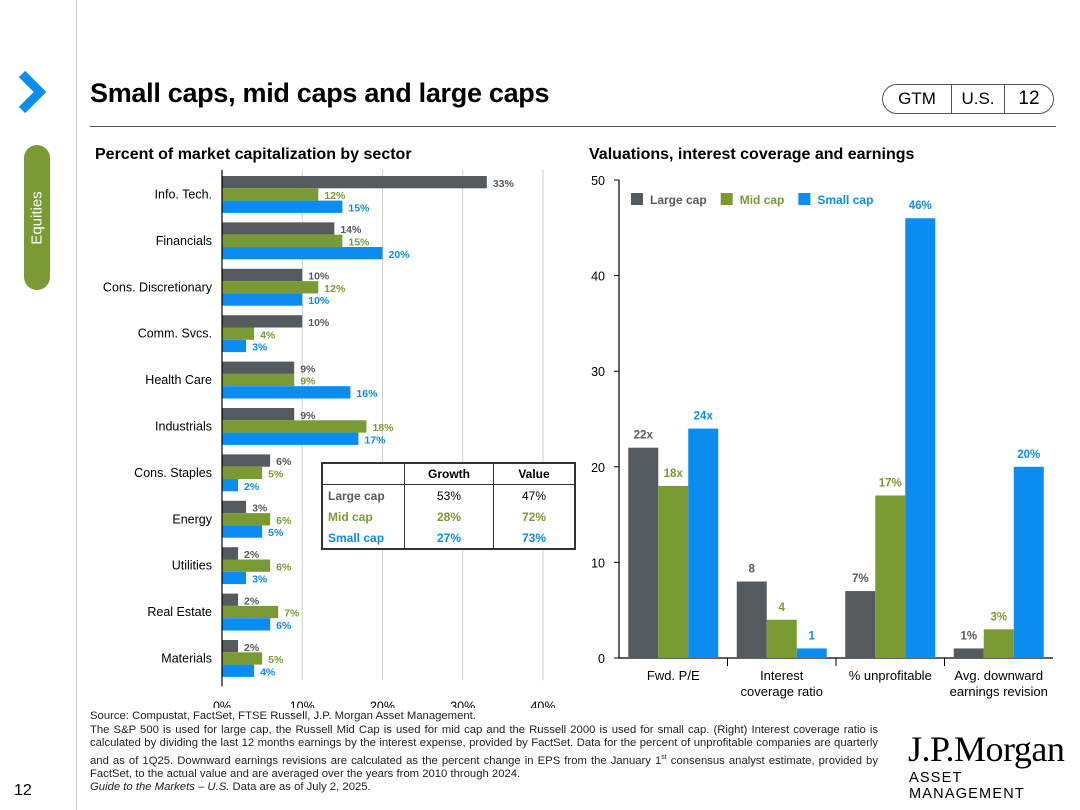  What do you see at coordinates (158, 287) in the screenshot?
I see `category-label: Cons. Discretionary` at bounding box center [158, 287].